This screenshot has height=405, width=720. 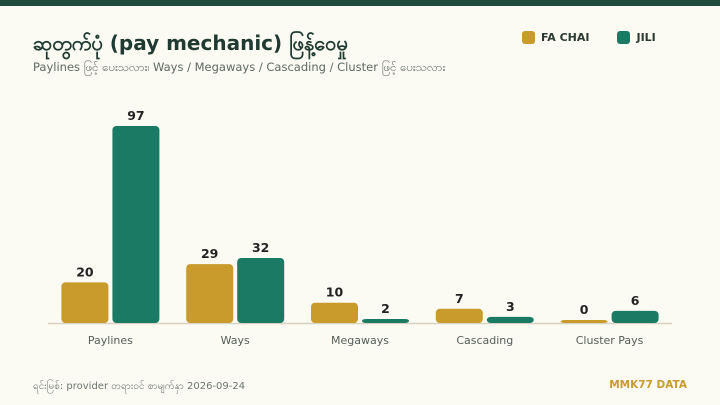 I want to click on data-label-jili-ways: 32, so click(x=260, y=247).